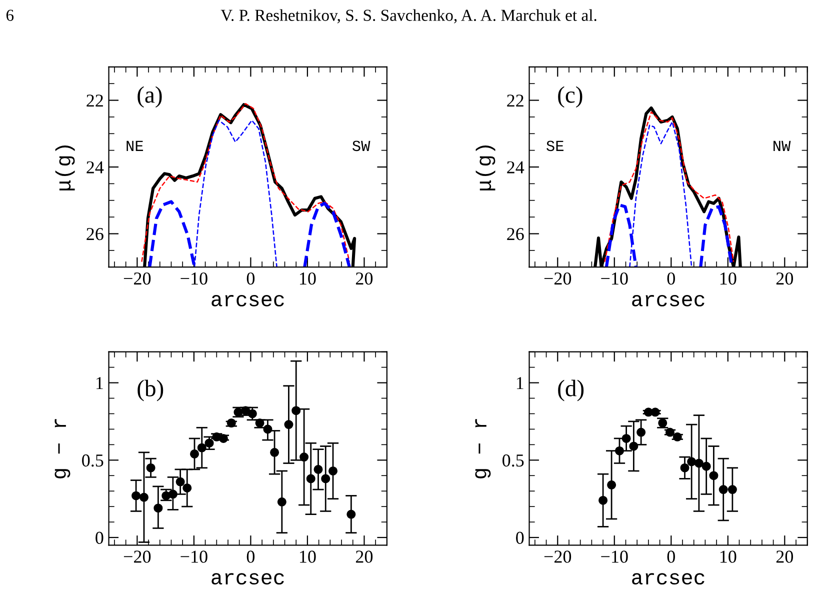 Image resolution: width=818 pixels, height=614 pixels. What do you see at coordinates (361, 146) in the screenshot?
I see `annotation: SW` at bounding box center [361, 146].